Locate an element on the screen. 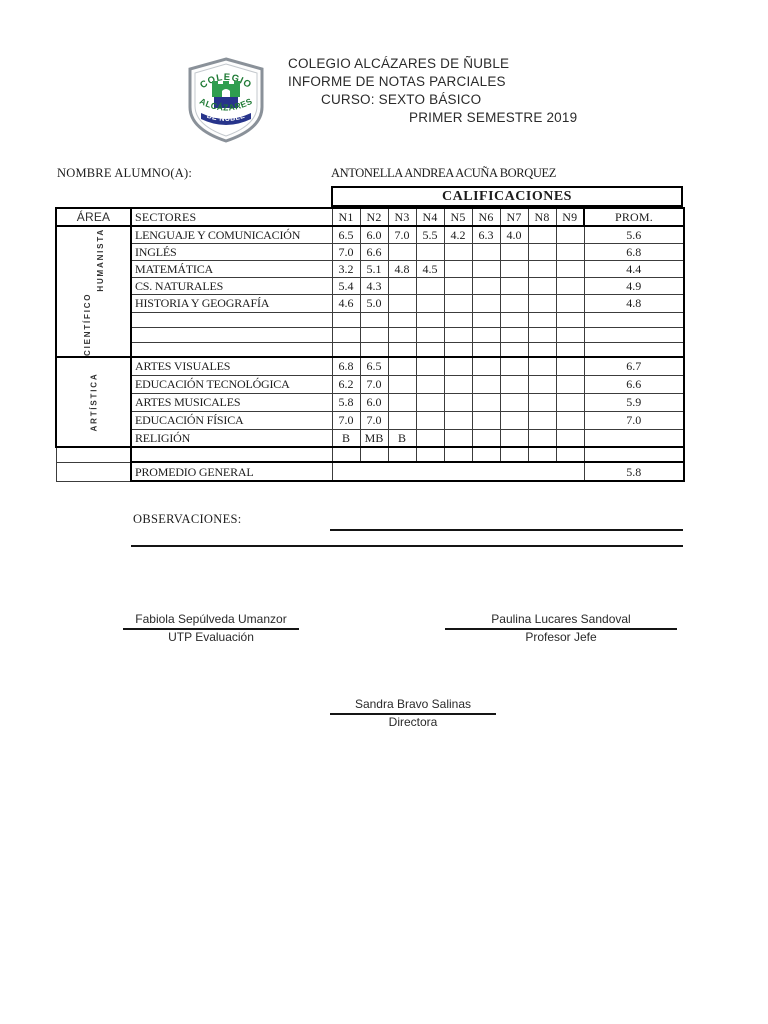  grade-cell: 6.3 is located at coordinates (486, 234).